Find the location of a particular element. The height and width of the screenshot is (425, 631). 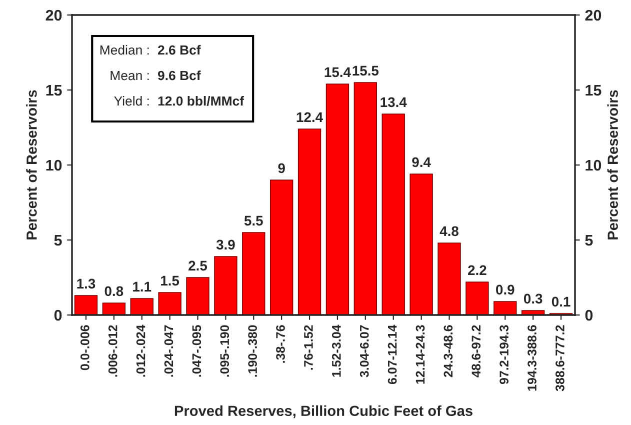

annotation: 12.0 bbl/MMcf is located at coordinates (201, 101).